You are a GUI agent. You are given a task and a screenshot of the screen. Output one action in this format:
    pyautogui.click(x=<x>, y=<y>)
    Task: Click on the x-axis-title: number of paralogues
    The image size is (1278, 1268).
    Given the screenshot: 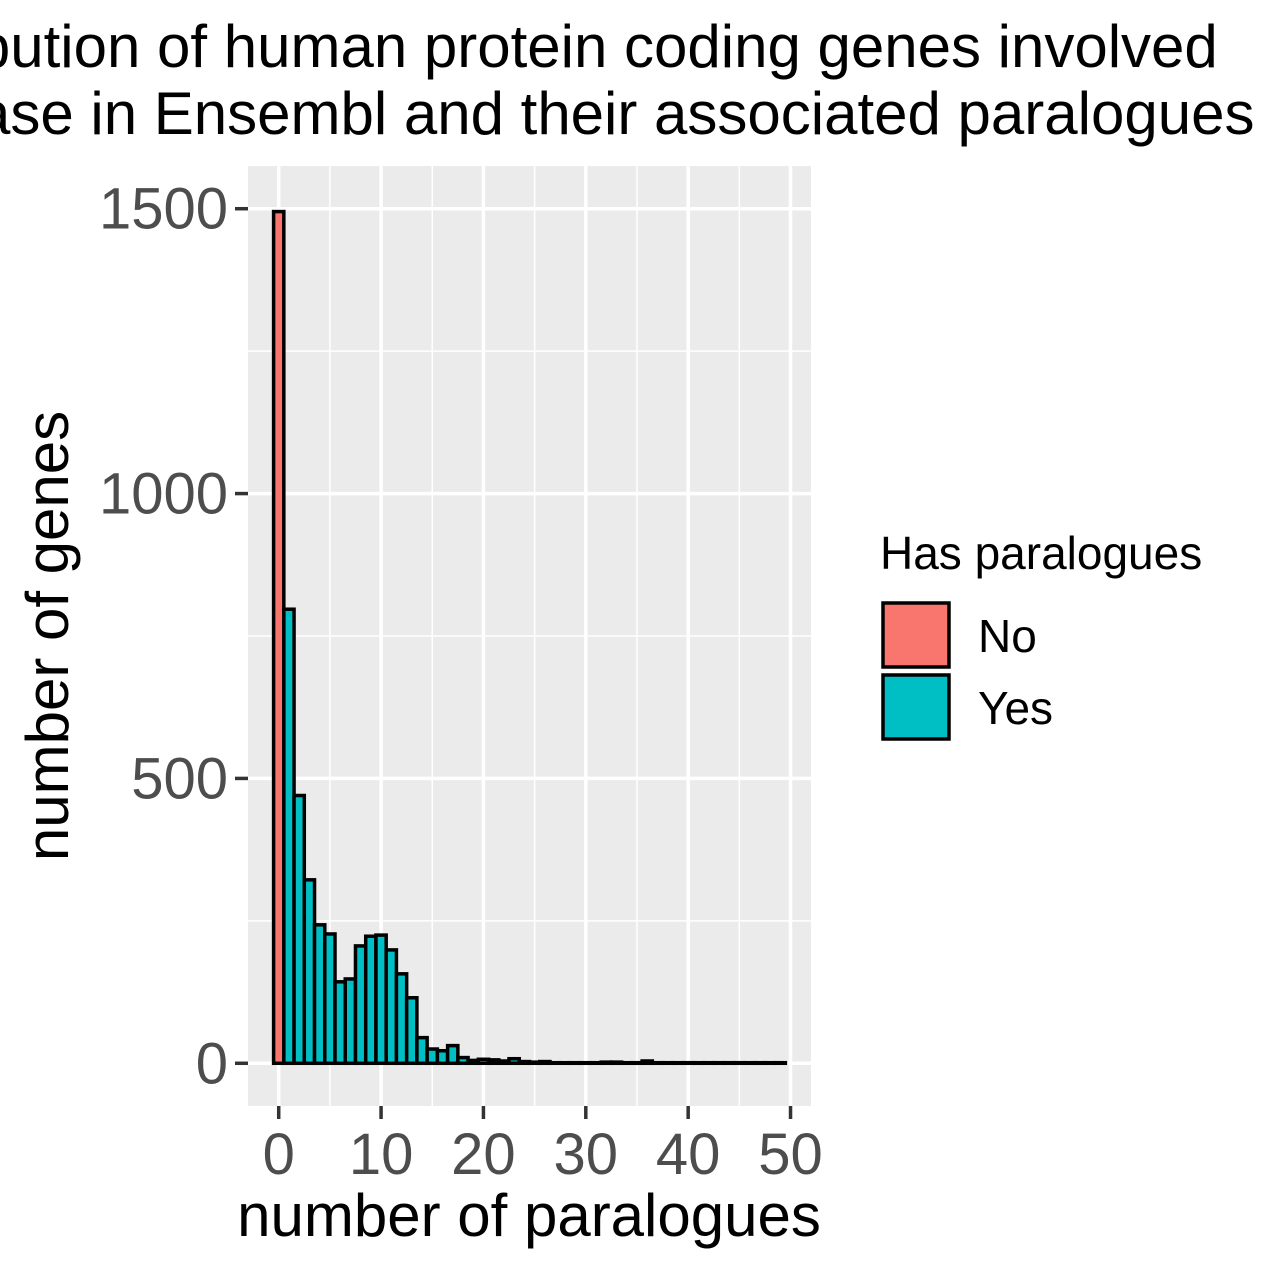 What is the action you would take?
    pyautogui.click(x=529, y=1215)
    